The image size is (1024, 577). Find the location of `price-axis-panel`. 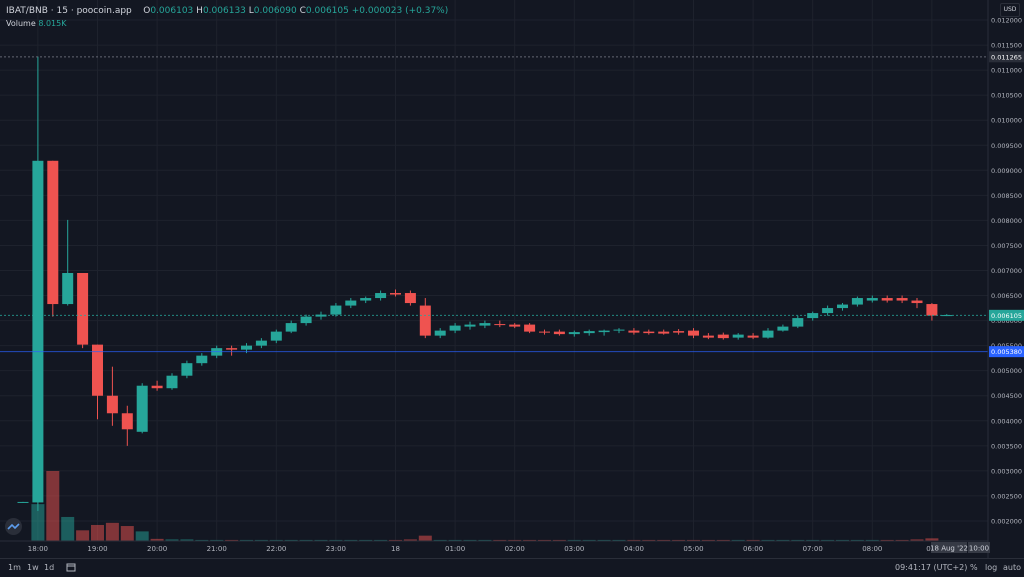

price-axis-panel is located at coordinates (1006, 279).